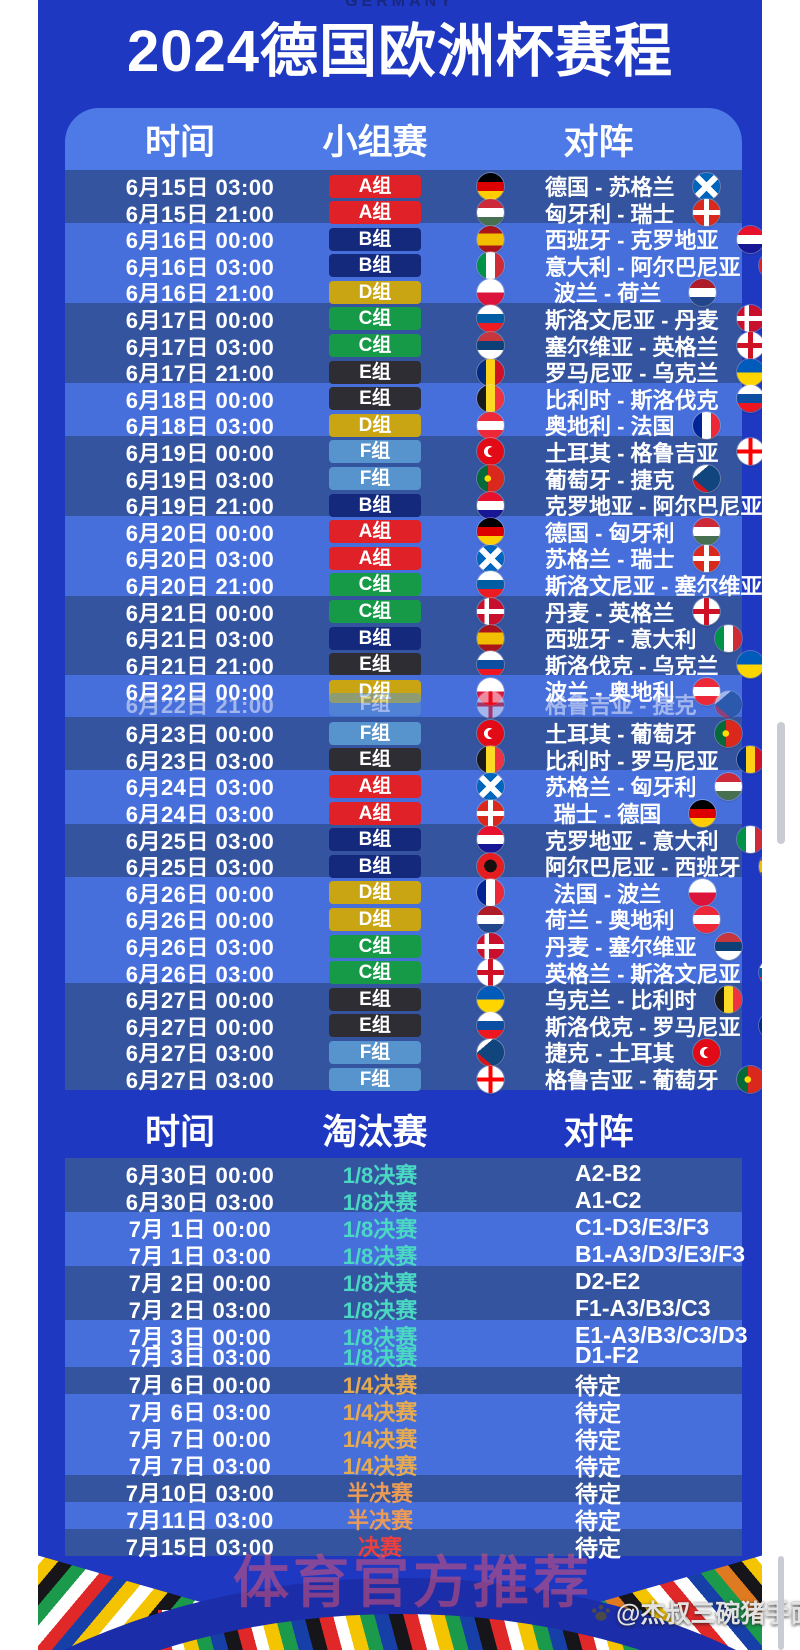  What do you see at coordinates (413, 450) in the screenshot?
I see `match-row: 6月19日 00:00 F组 土耳其 - 格鲁吉亚` at bounding box center [413, 450].